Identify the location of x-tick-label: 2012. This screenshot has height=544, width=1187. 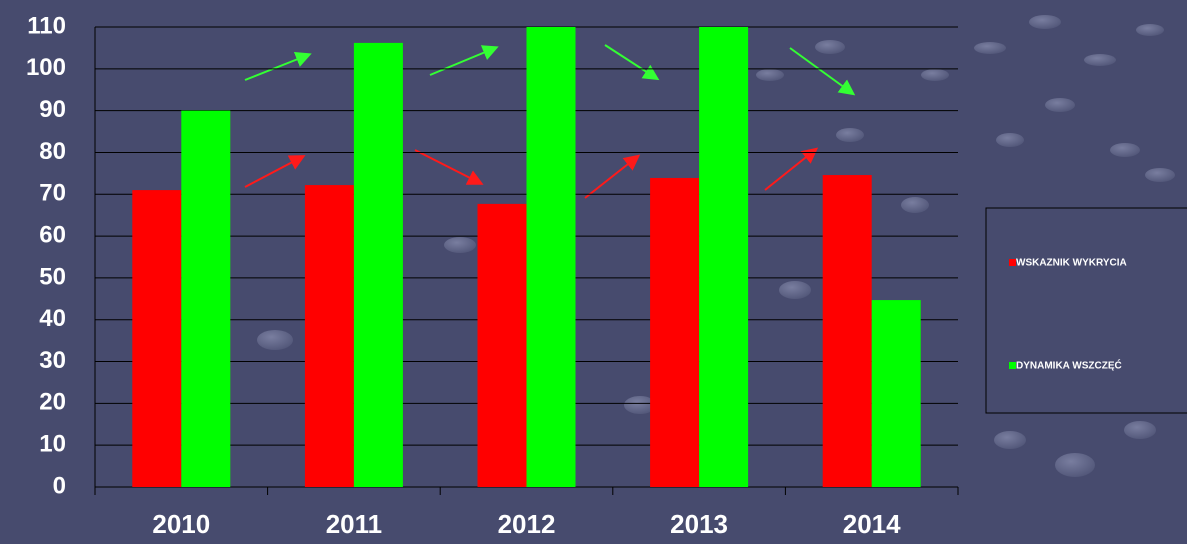
(527, 524).